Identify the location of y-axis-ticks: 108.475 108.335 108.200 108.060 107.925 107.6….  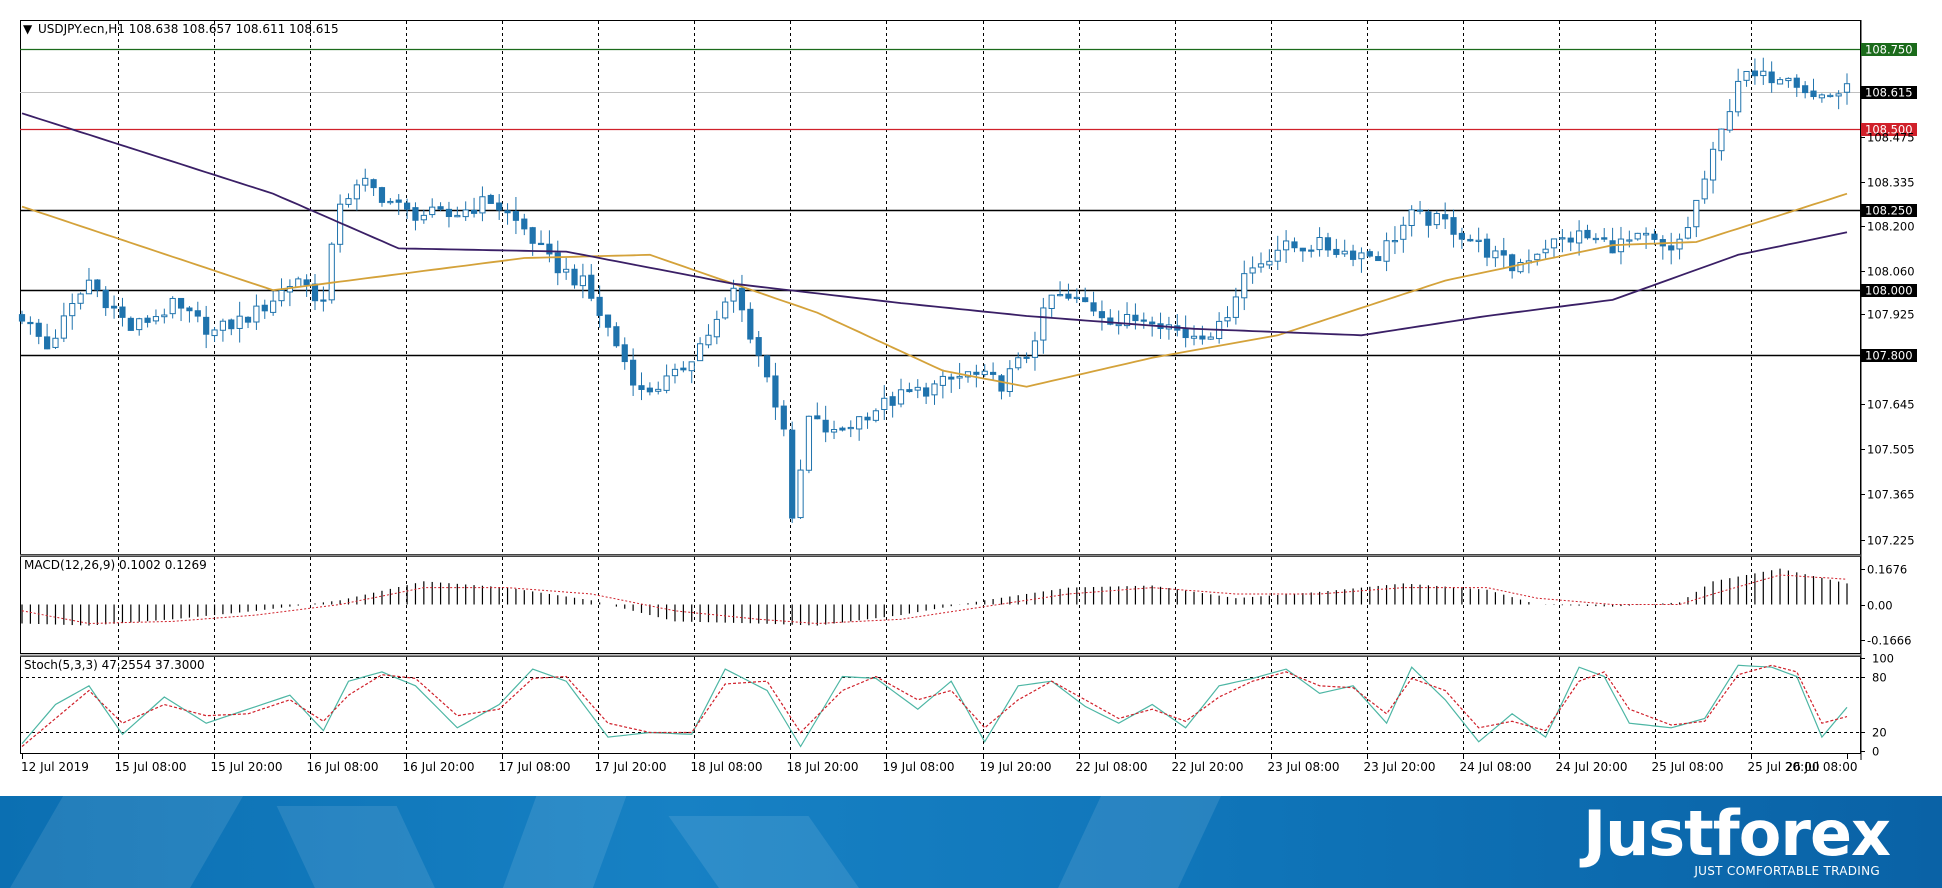
(1887, 445).